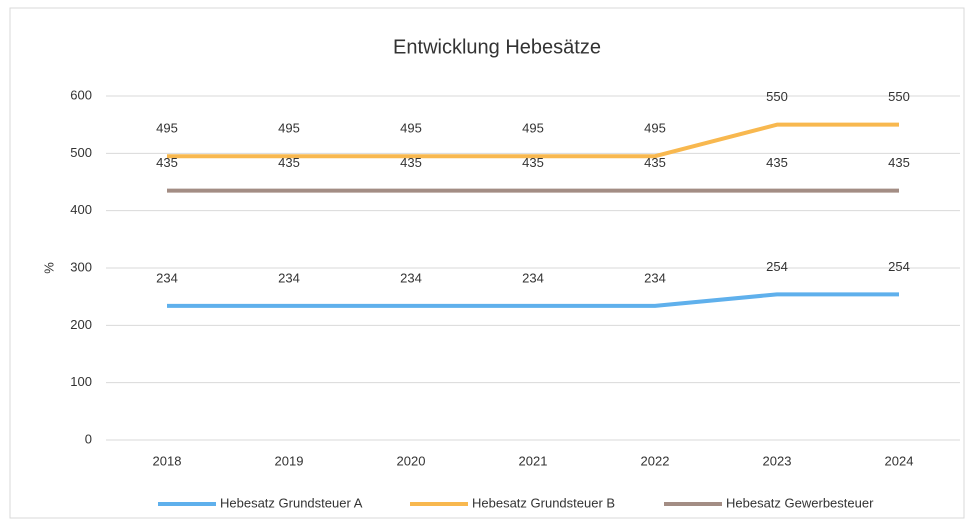  Describe the element at coordinates (88, 438) in the screenshot. I see `y-tick-label: 0` at that location.